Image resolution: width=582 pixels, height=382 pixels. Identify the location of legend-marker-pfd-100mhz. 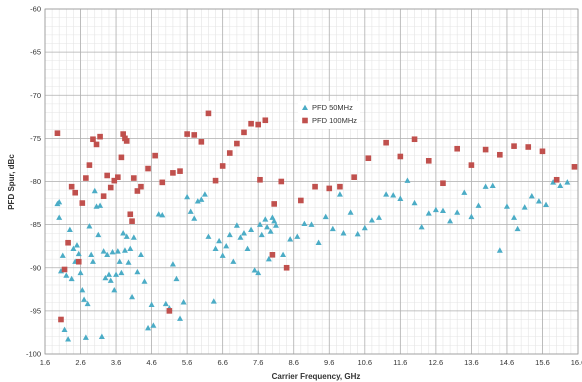
(305, 120).